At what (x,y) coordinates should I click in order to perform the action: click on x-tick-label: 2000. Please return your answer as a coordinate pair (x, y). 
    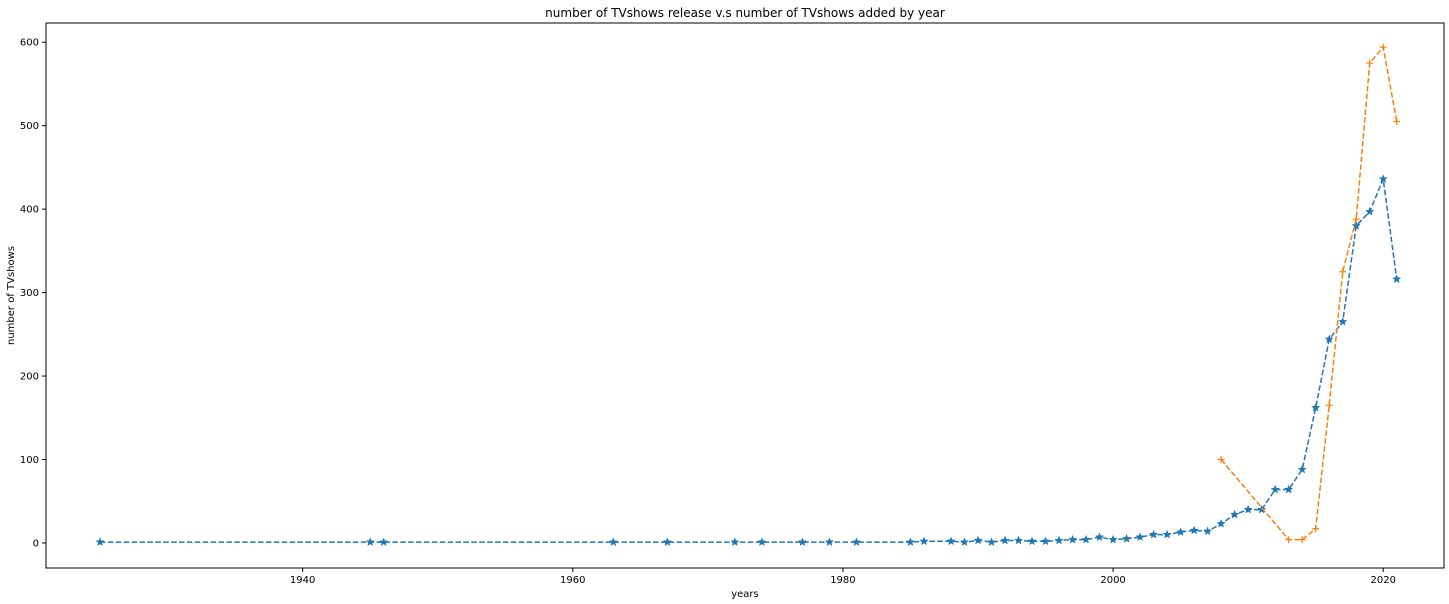
    Looking at the image, I should click on (1112, 580).